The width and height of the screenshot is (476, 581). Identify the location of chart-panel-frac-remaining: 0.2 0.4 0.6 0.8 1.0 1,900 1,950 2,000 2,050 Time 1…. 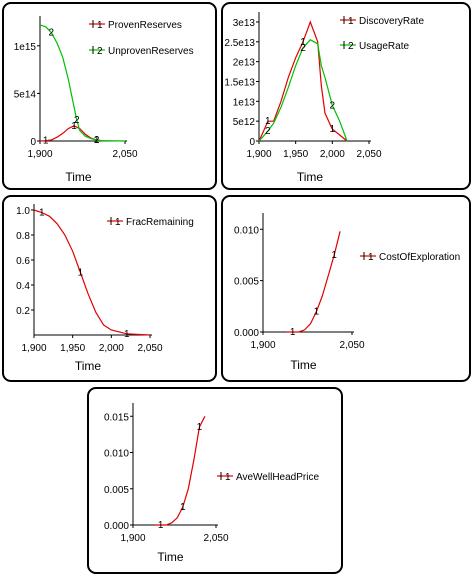
(109, 288).